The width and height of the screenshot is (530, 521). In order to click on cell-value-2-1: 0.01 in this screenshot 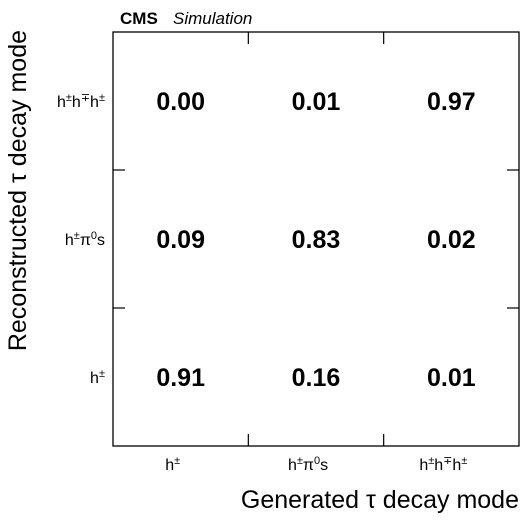, I will do `click(316, 102)`.